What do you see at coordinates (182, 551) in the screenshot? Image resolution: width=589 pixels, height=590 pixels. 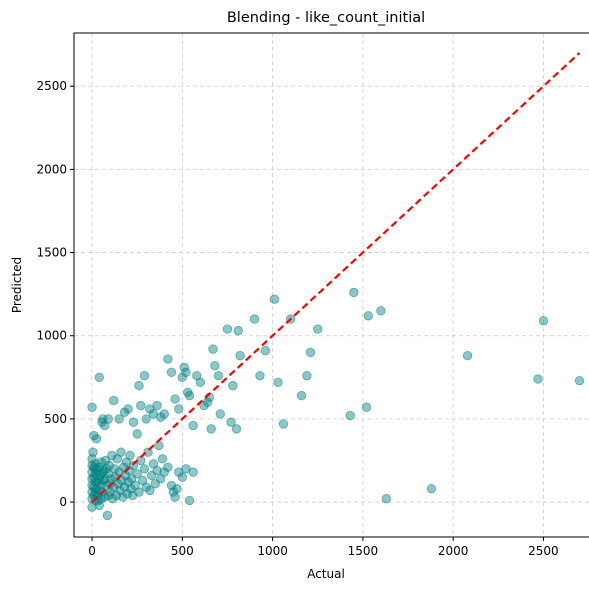 I see `x-tick-label: 500` at bounding box center [182, 551].